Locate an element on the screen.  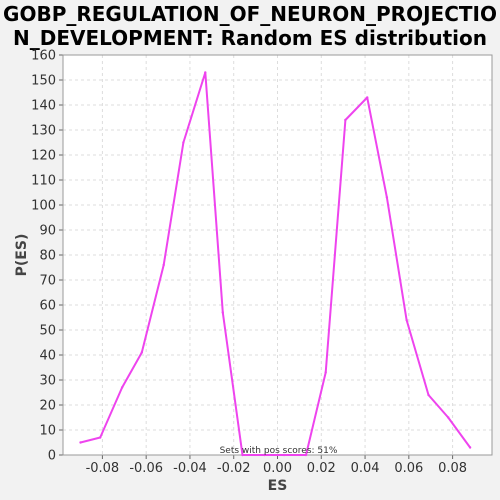
annotation: Sets with pos scores: 51% is located at coordinates (279, 451).